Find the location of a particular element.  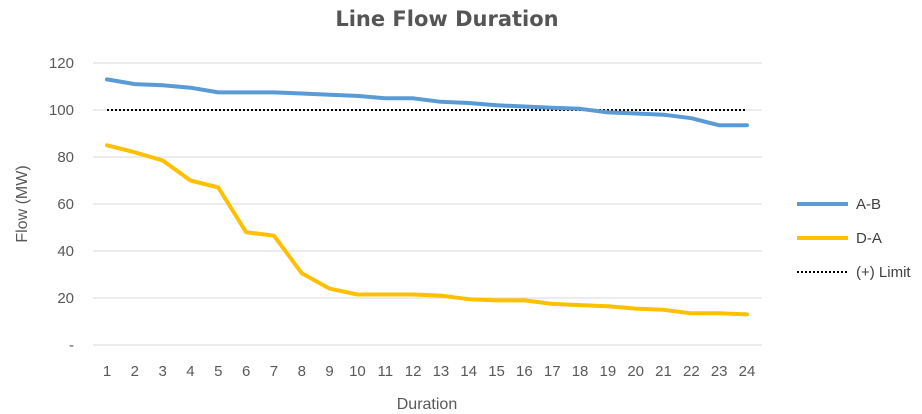

x-tick-label: 11 is located at coordinates (385, 371).